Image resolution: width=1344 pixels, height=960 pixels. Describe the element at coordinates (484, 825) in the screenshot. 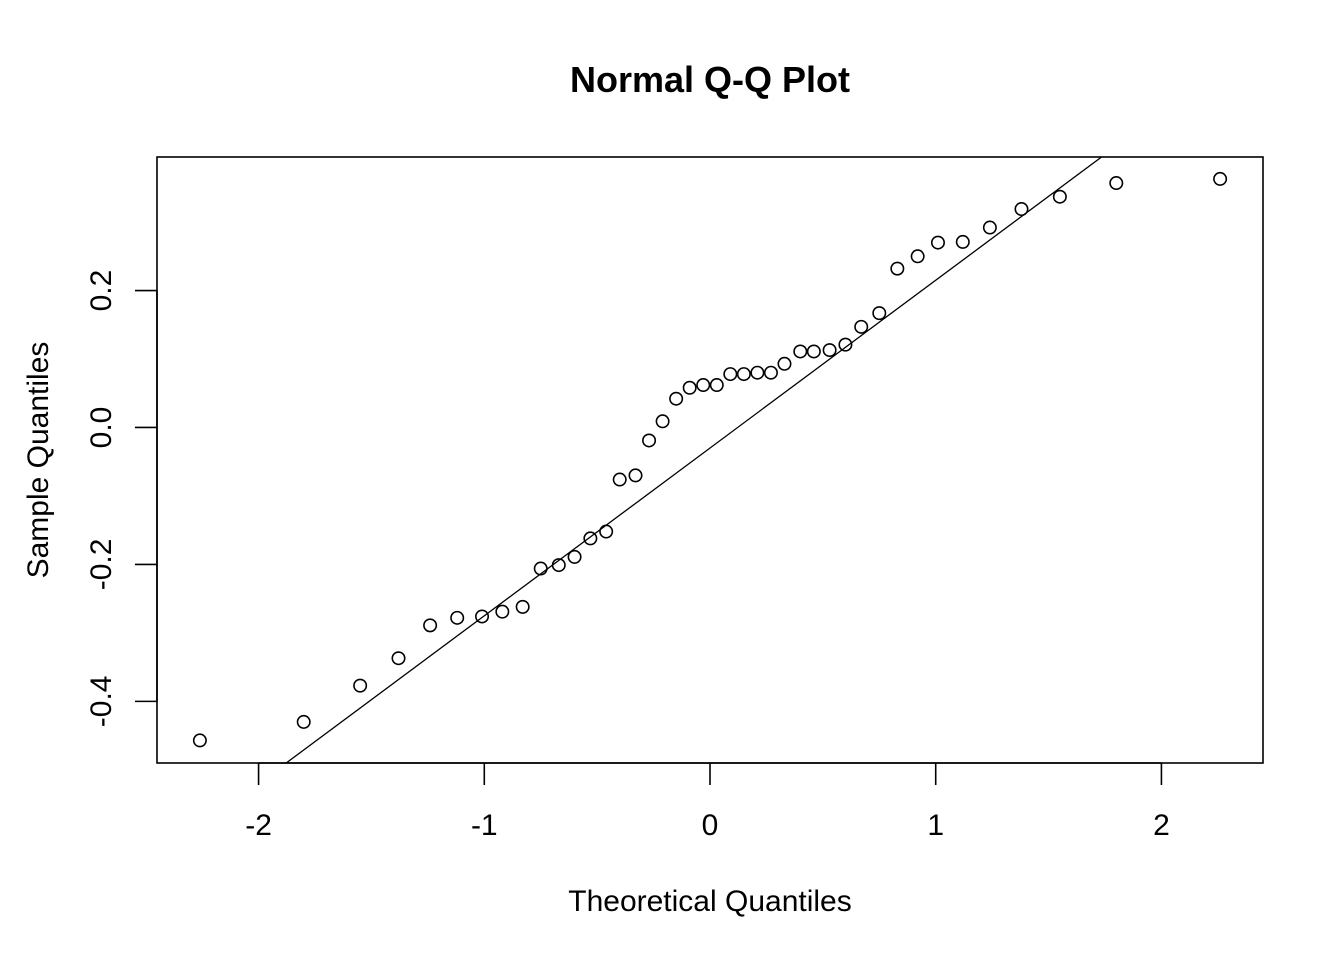

I see `x-tick-label: -1` at that location.